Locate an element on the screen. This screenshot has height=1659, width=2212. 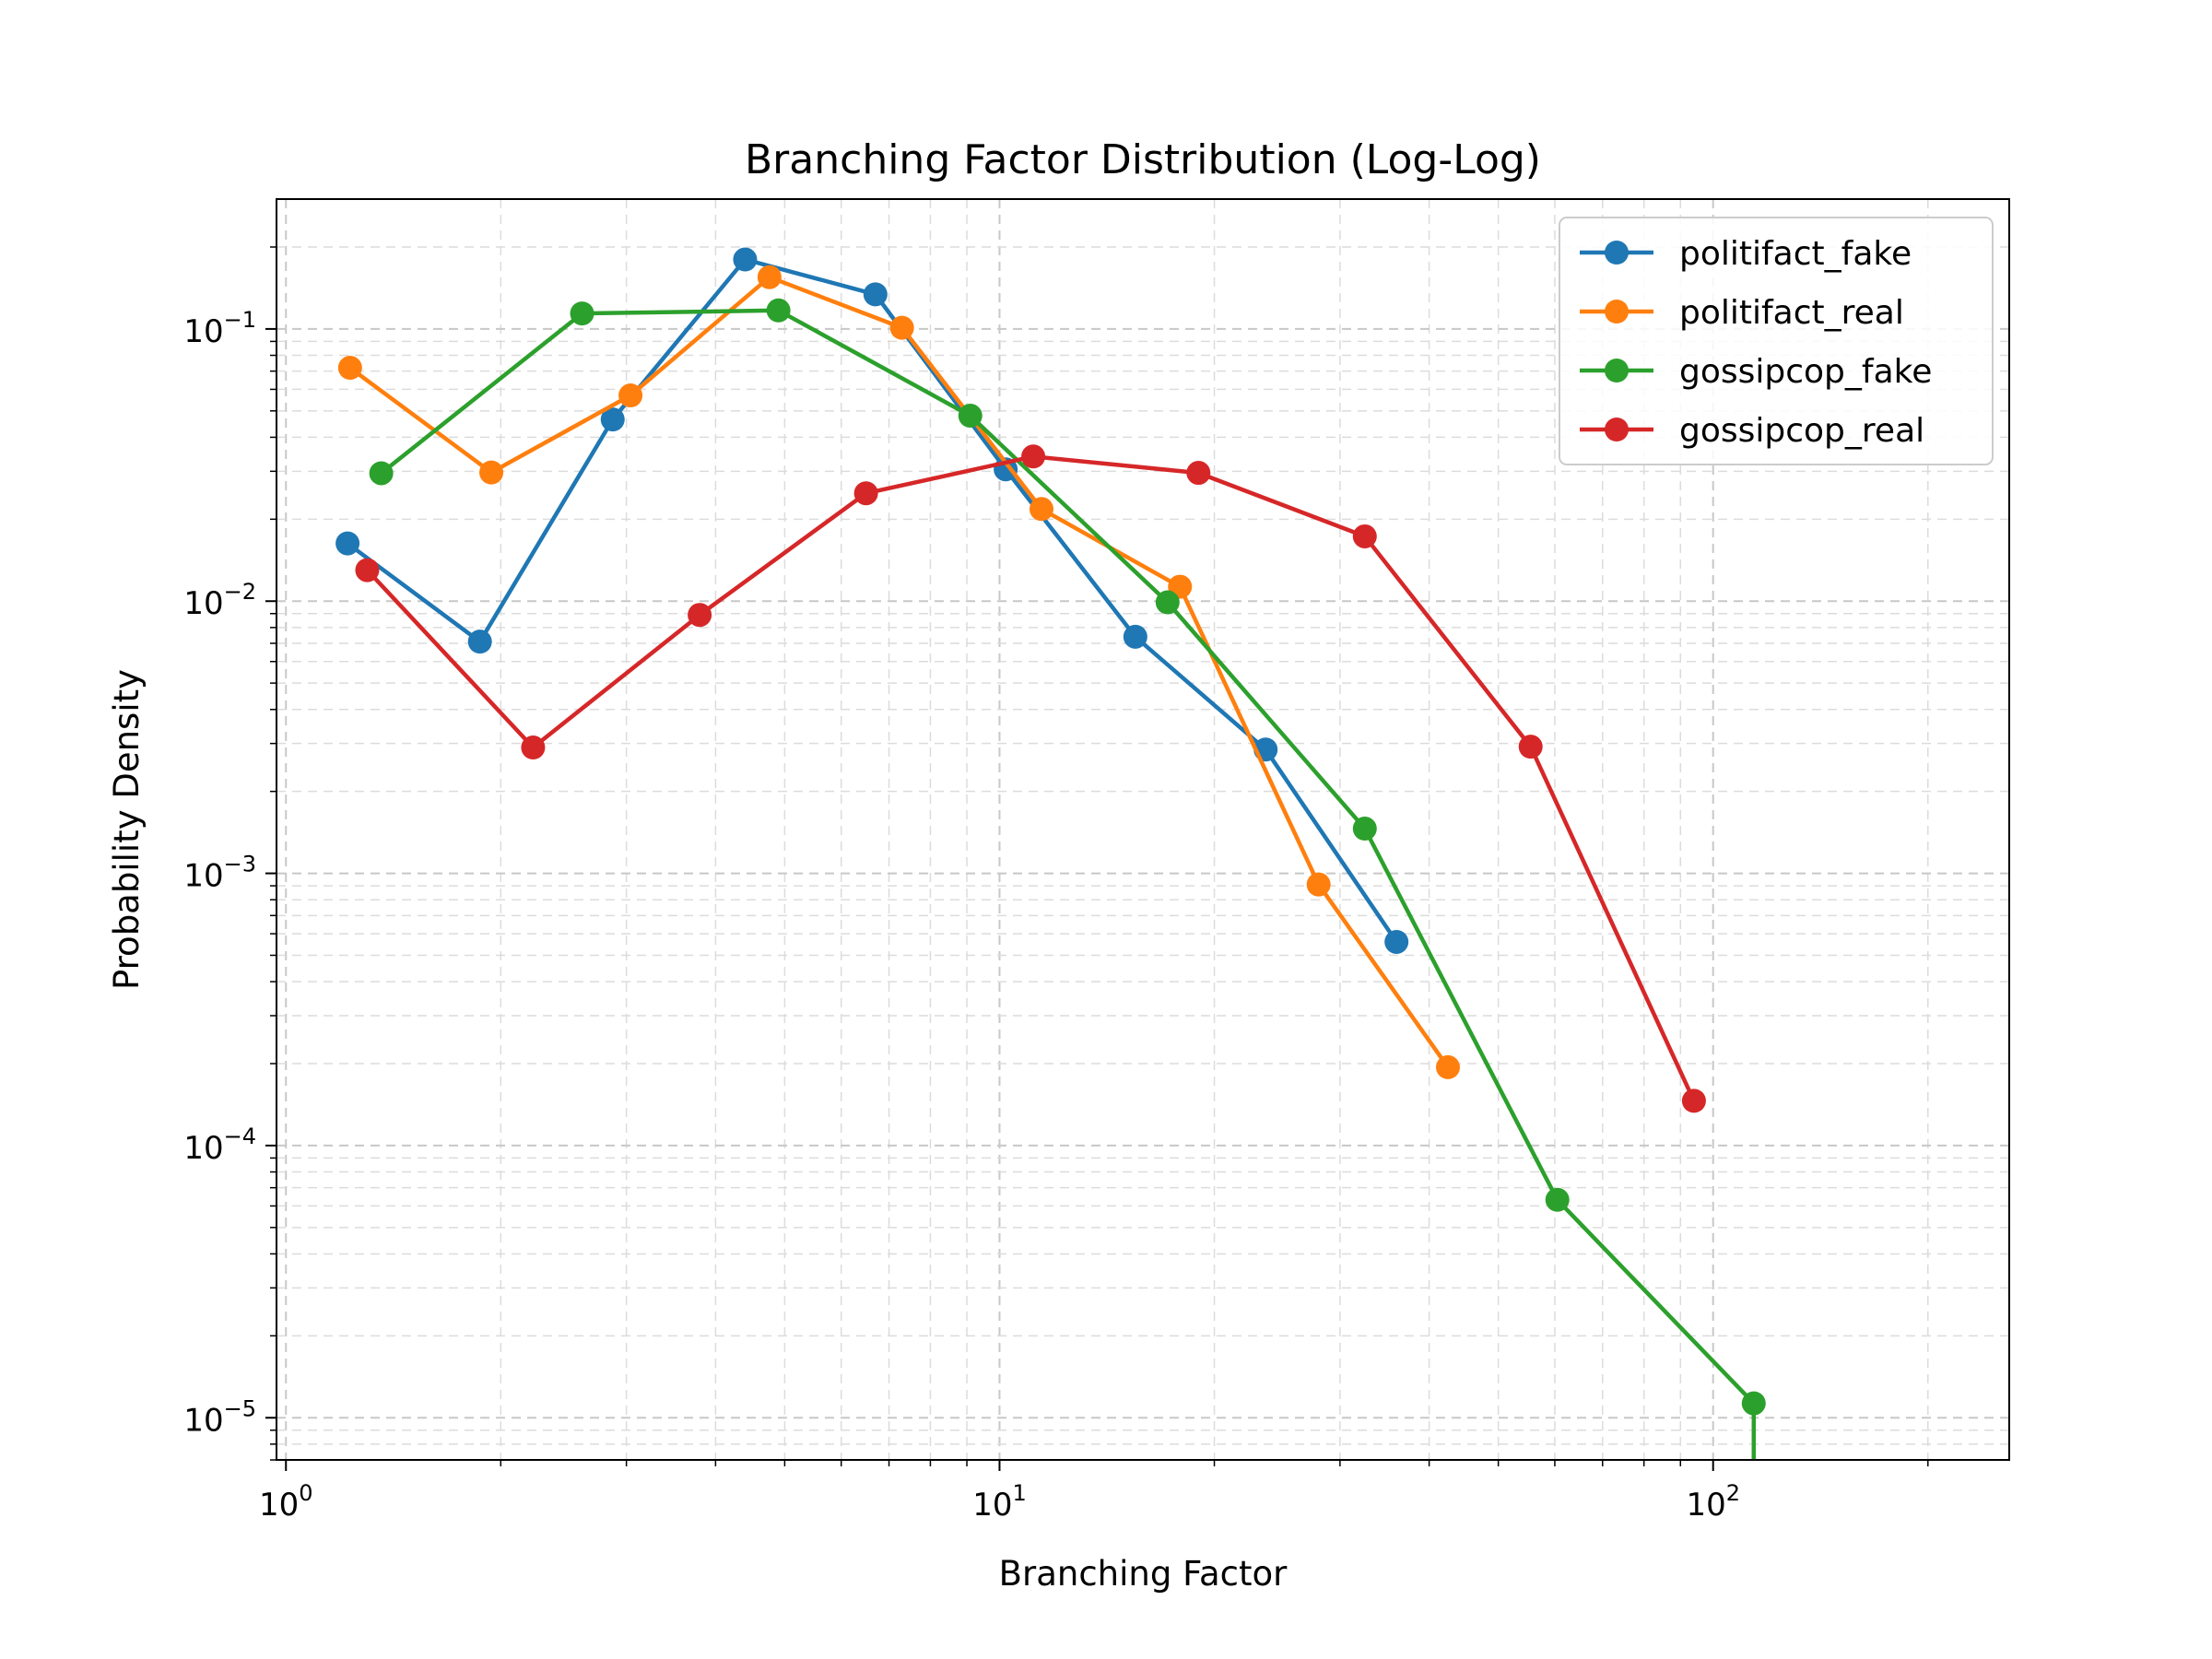
legend-item-politifact_fake: politifact_fake is located at coordinates (1746, 254).